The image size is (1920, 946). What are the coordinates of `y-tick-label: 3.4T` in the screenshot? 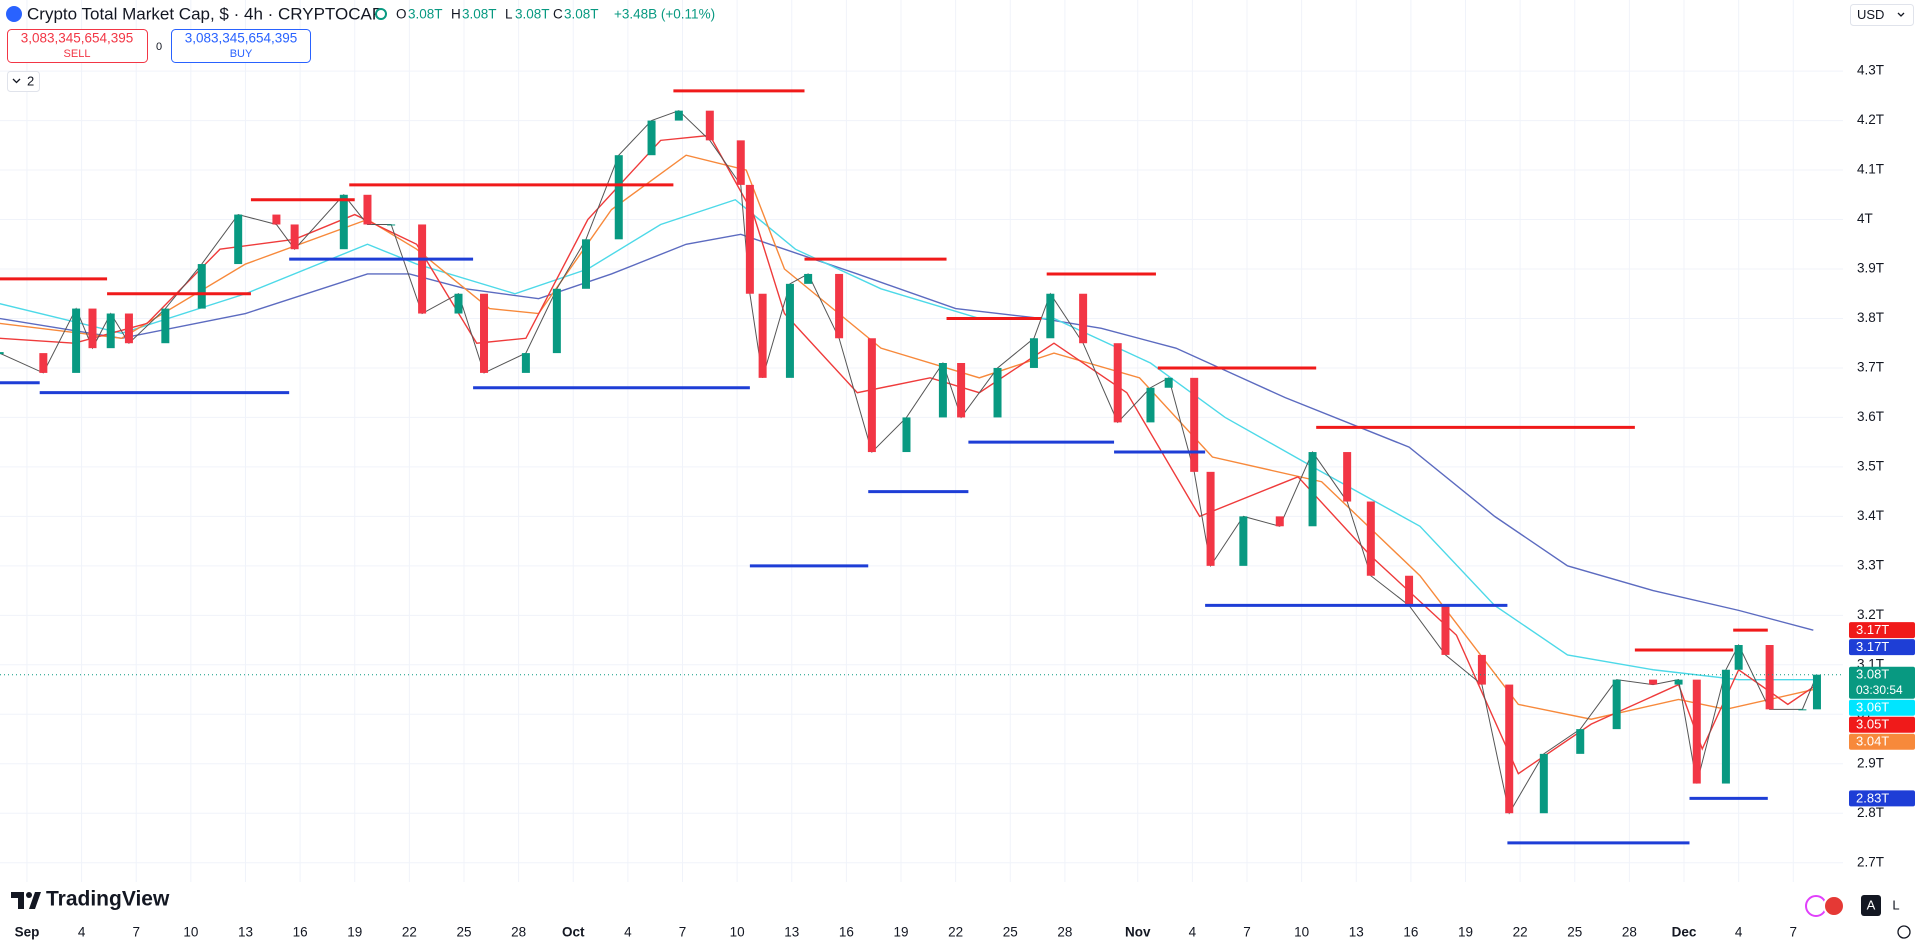 It's located at (1870, 515).